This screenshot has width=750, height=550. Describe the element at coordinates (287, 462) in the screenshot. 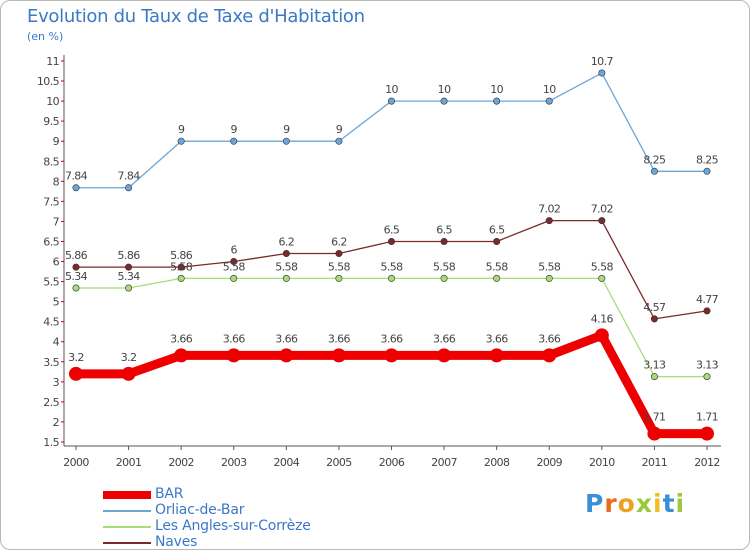

I see `x-tick-label: 2004` at that location.